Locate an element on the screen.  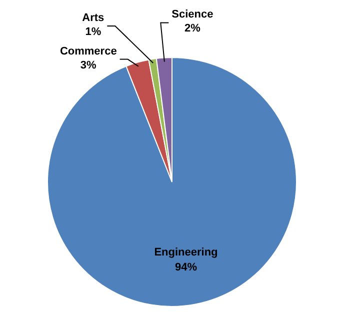
slice-label: Arts is located at coordinates (93, 18).